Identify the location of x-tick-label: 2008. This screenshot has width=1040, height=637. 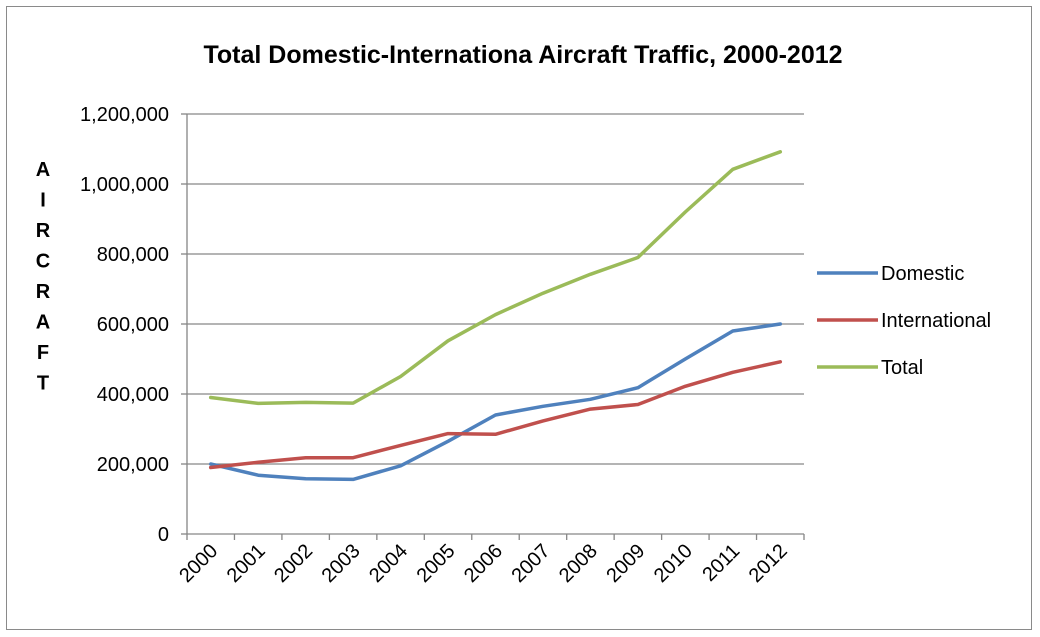
(578, 563).